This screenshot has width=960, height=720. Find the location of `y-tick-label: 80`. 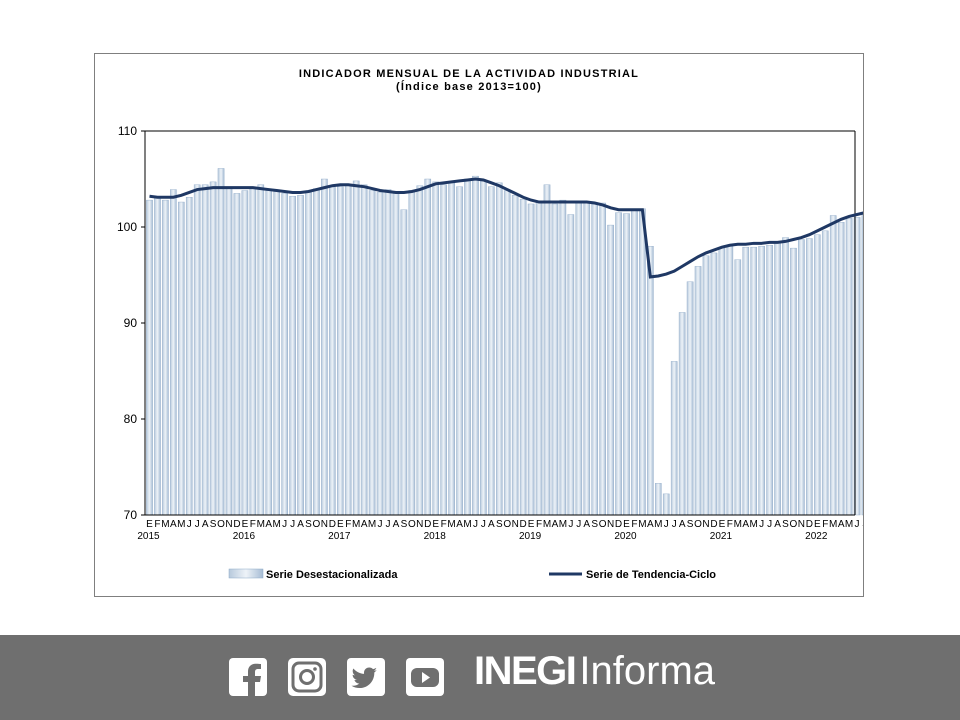

y-tick-label: 80 is located at coordinates (131, 419).